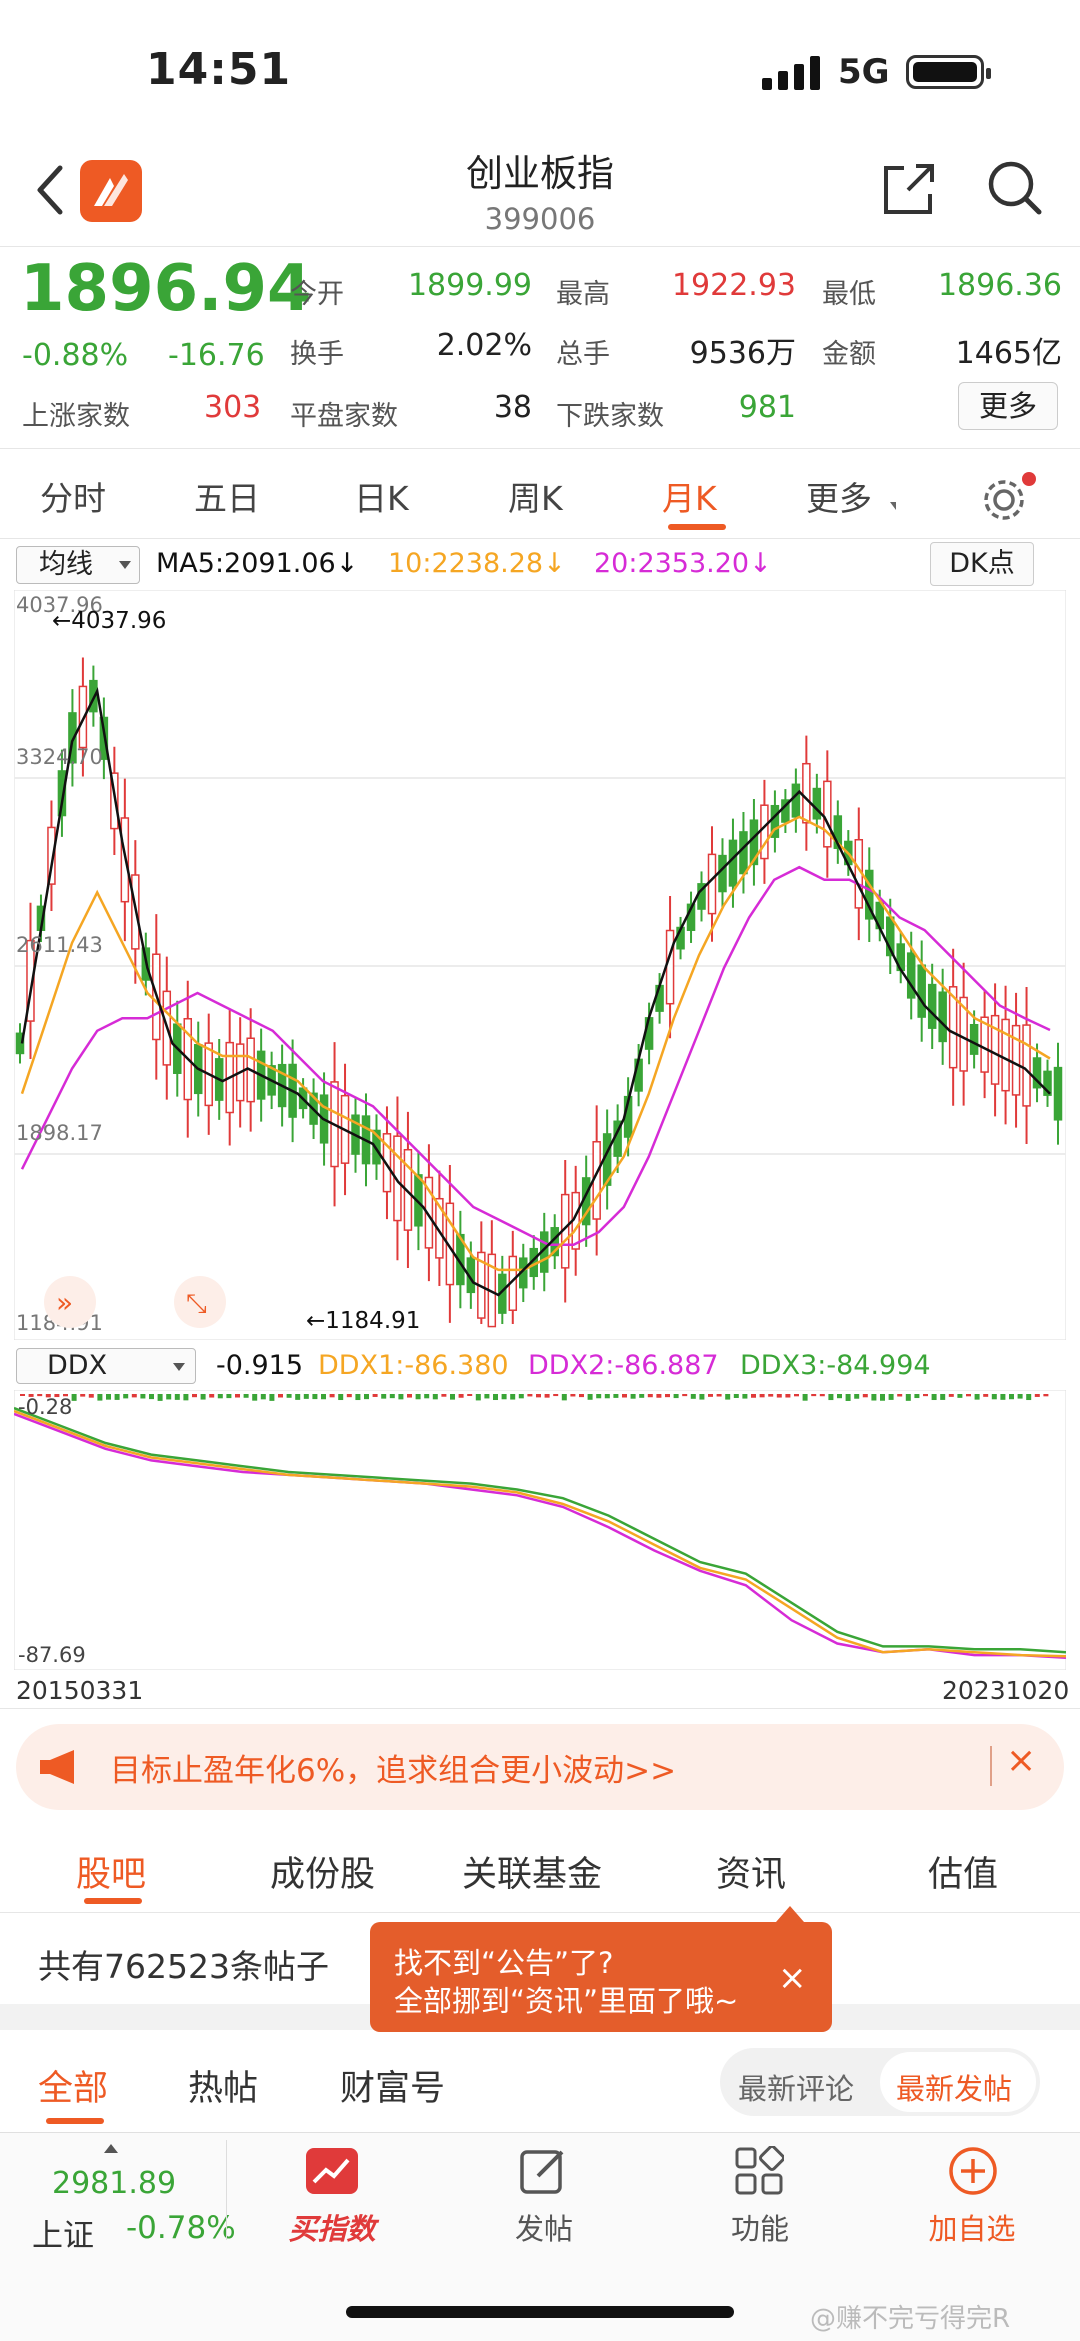 The height and width of the screenshot is (2341, 1080). What do you see at coordinates (583, 294) in the screenshot?
I see `high-label: 最高` at bounding box center [583, 294].